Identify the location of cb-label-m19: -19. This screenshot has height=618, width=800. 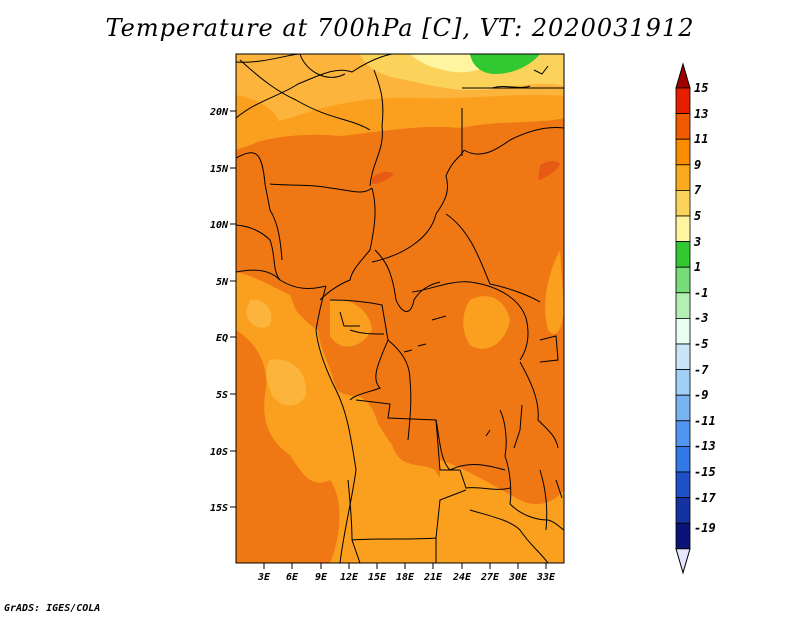
(705, 528).